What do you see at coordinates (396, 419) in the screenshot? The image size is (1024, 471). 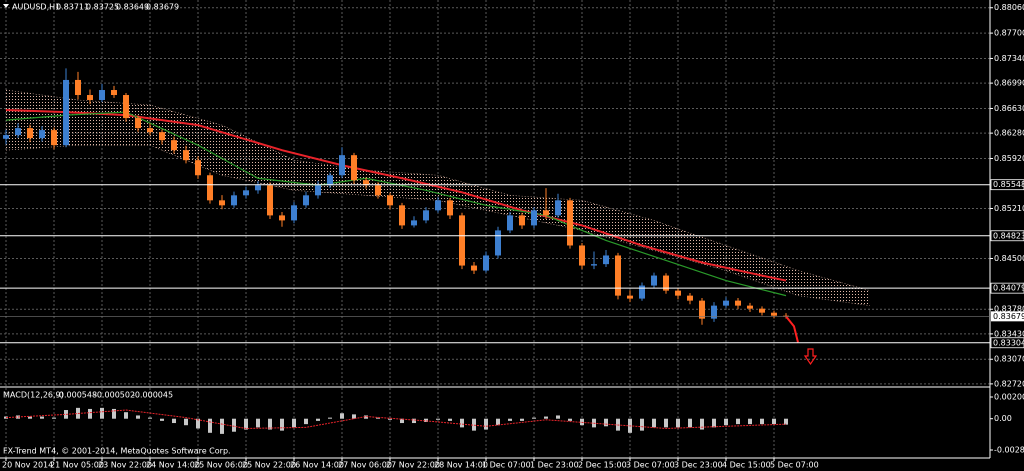 I see `macd-signal` at bounding box center [396, 419].